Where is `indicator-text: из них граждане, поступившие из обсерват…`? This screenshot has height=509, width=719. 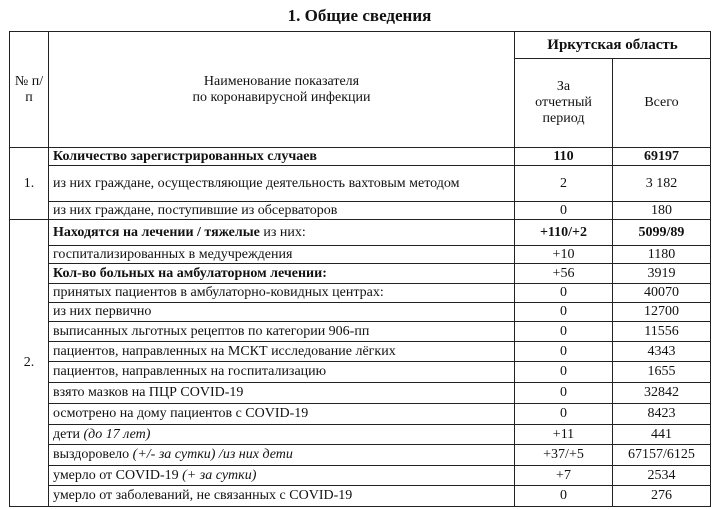 indicator-text: из них граждане, поступившие из обсерват… is located at coordinates (195, 210).